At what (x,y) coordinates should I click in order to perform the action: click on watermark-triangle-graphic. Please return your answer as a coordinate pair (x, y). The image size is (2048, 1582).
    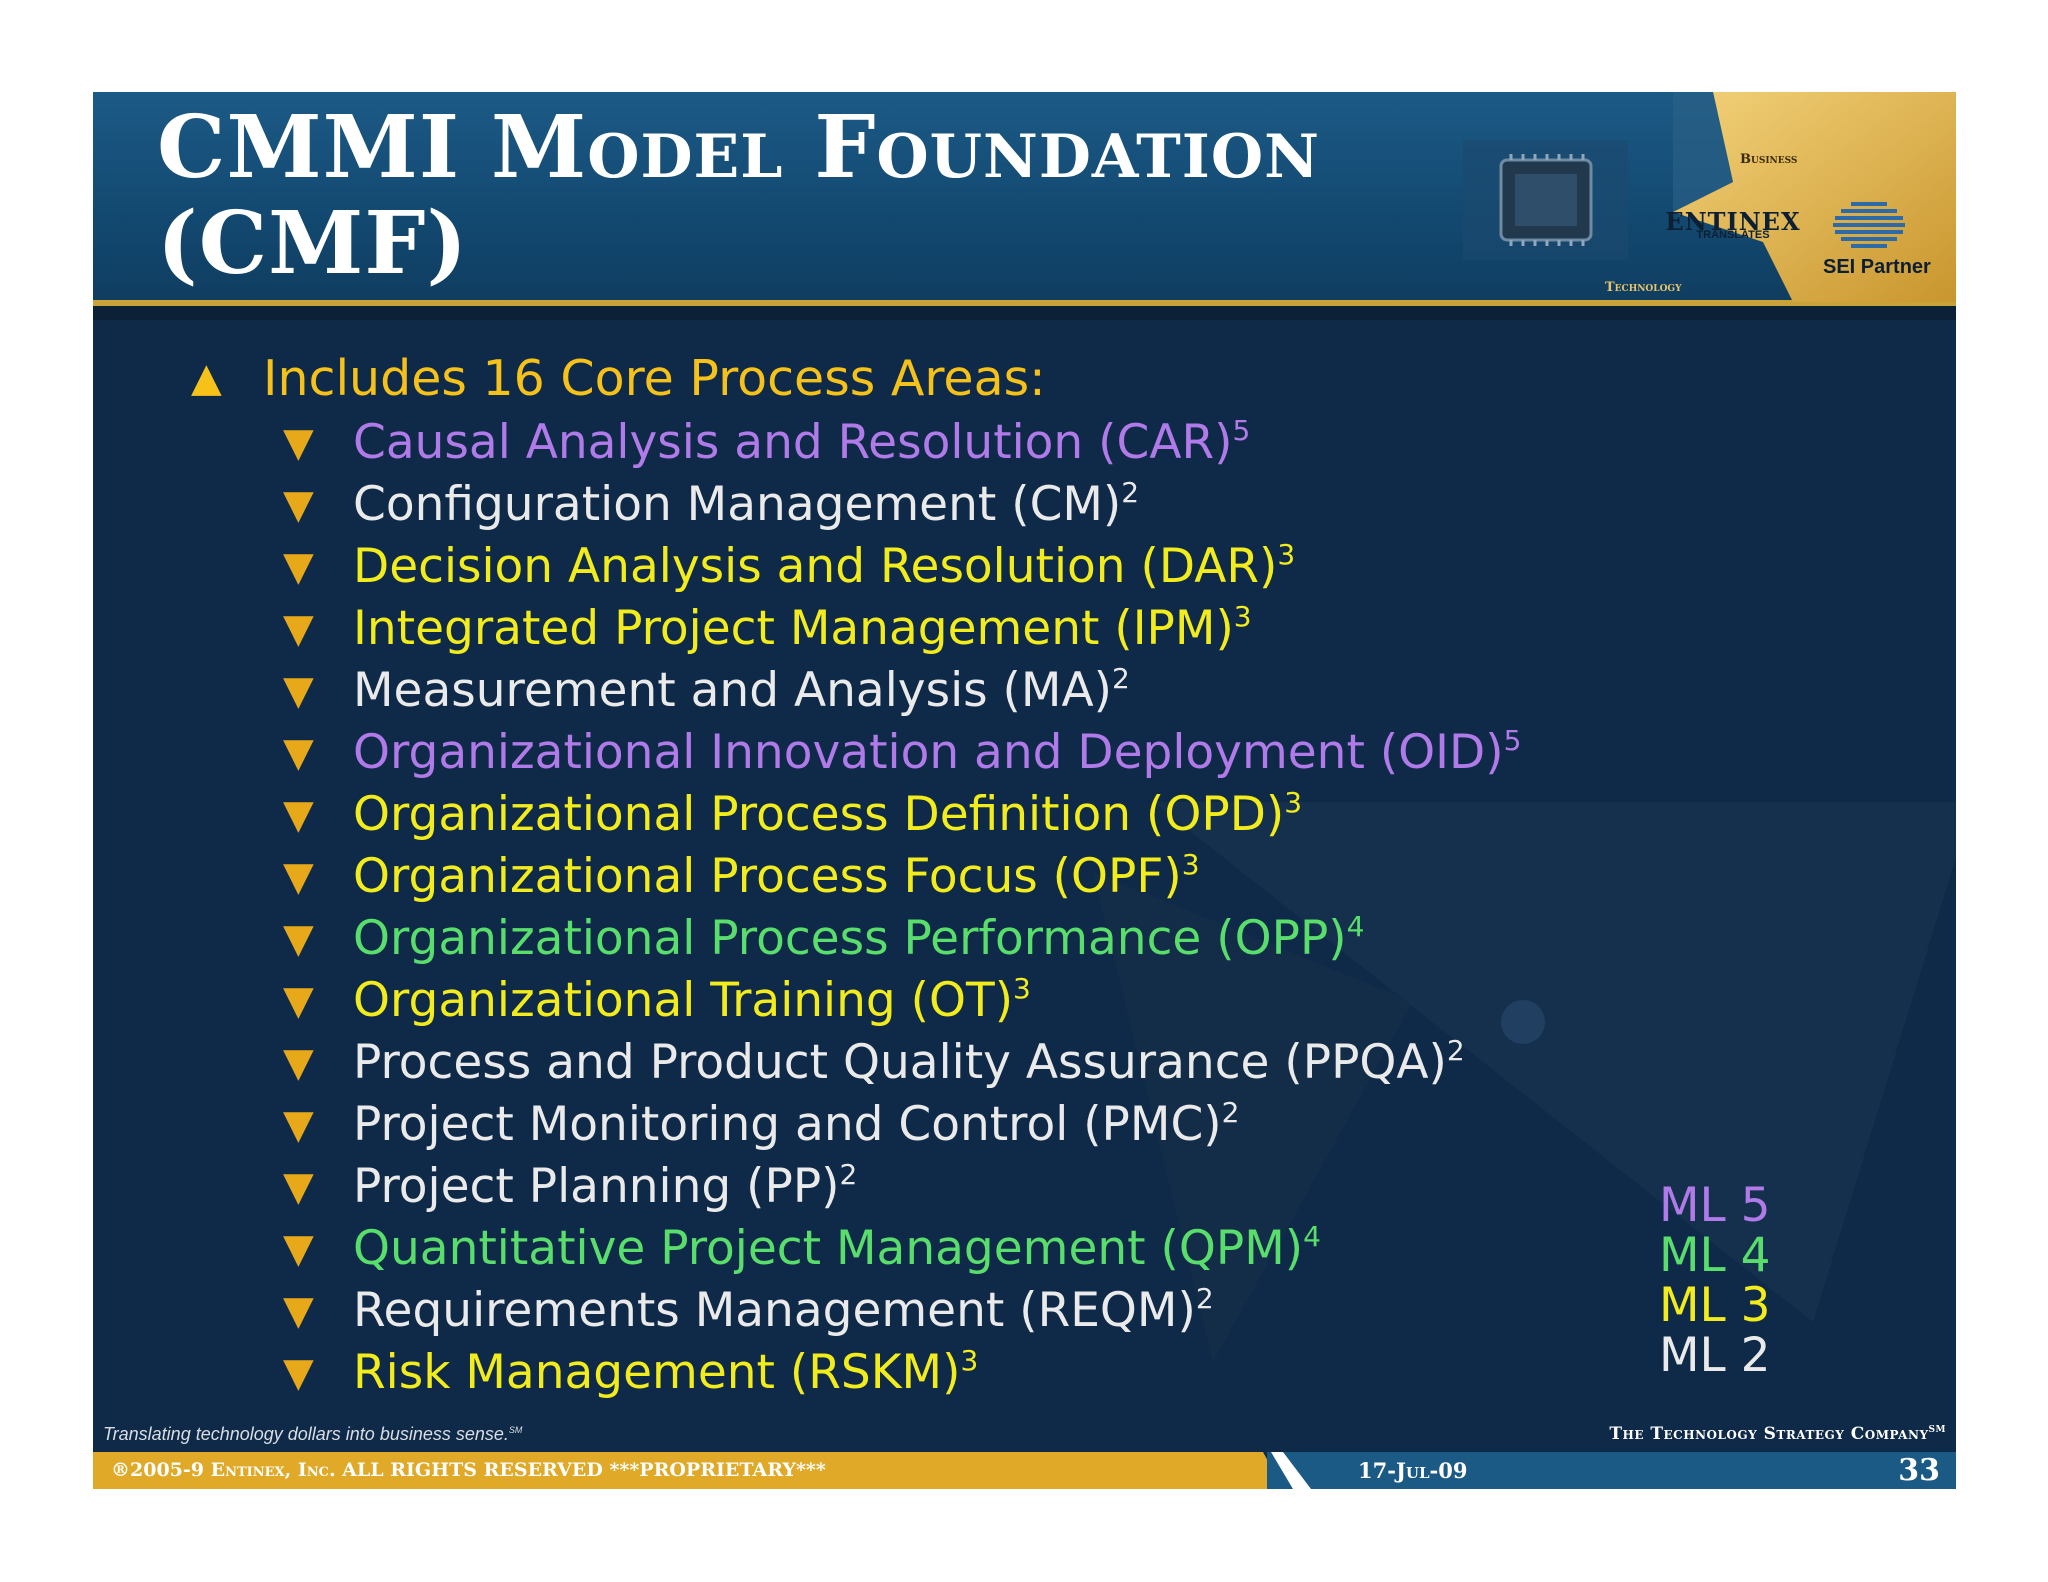
    Looking at the image, I should click on (1524, 1082).